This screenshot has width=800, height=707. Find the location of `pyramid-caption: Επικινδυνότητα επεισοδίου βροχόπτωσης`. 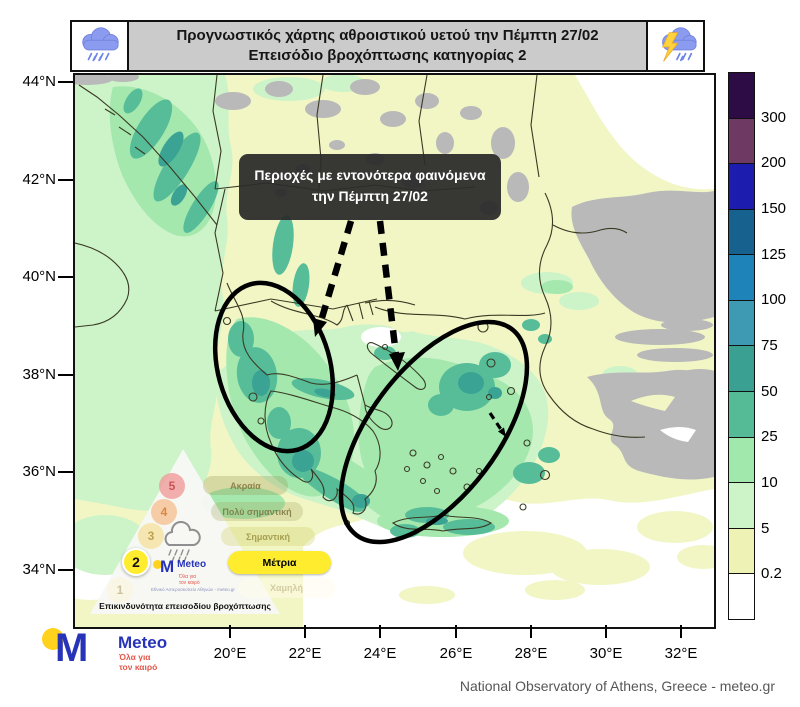

pyramid-caption: Επικινδυνότητα επεισοδίου βροχόπτωσης is located at coordinates (185, 606).